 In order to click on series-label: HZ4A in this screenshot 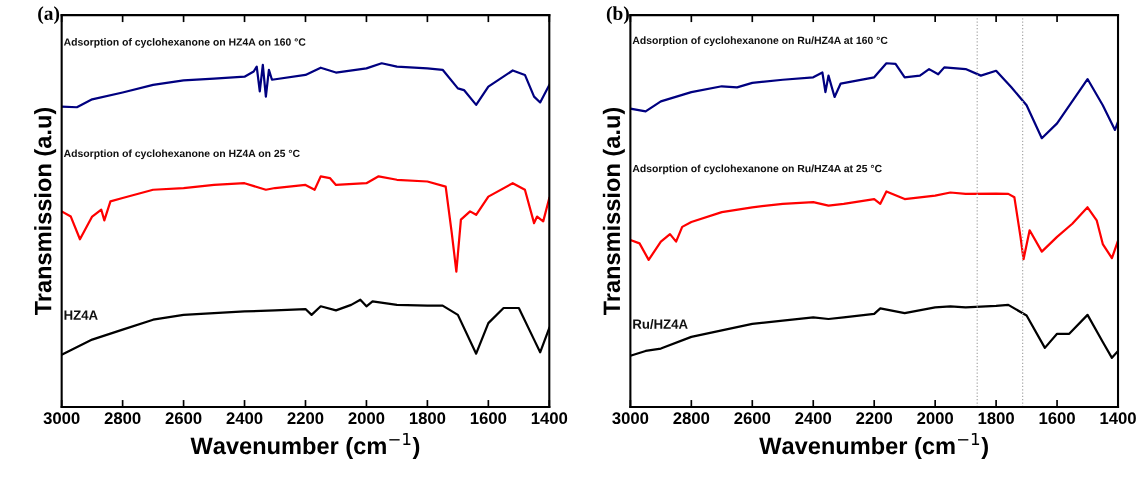, I will do `click(81, 315)`.